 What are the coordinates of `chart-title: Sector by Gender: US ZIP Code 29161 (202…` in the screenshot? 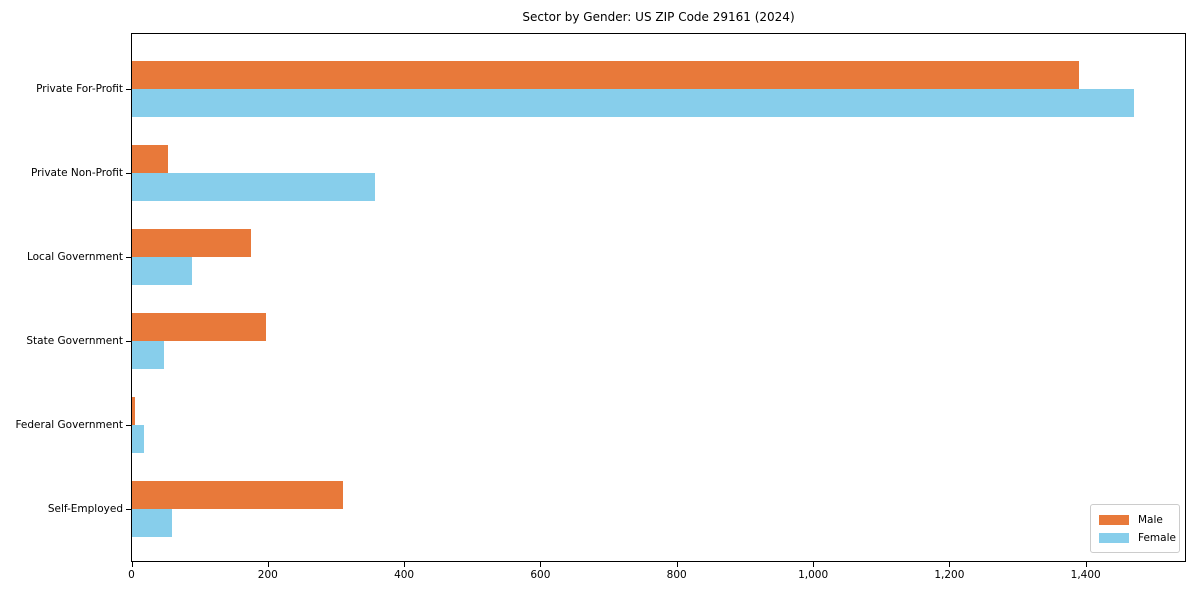 It's located at (658, 17).